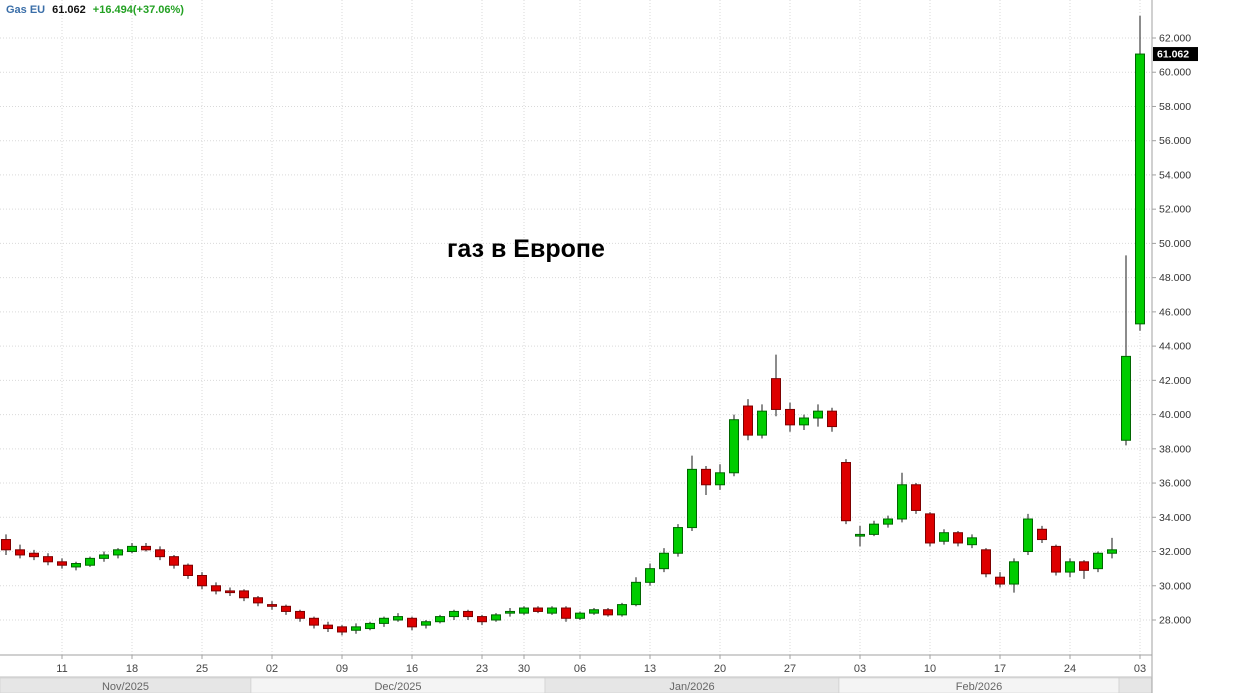 This screenshot has width=1236, height=693. I want to click on x-axis-label: 17, so click(1000, 669).